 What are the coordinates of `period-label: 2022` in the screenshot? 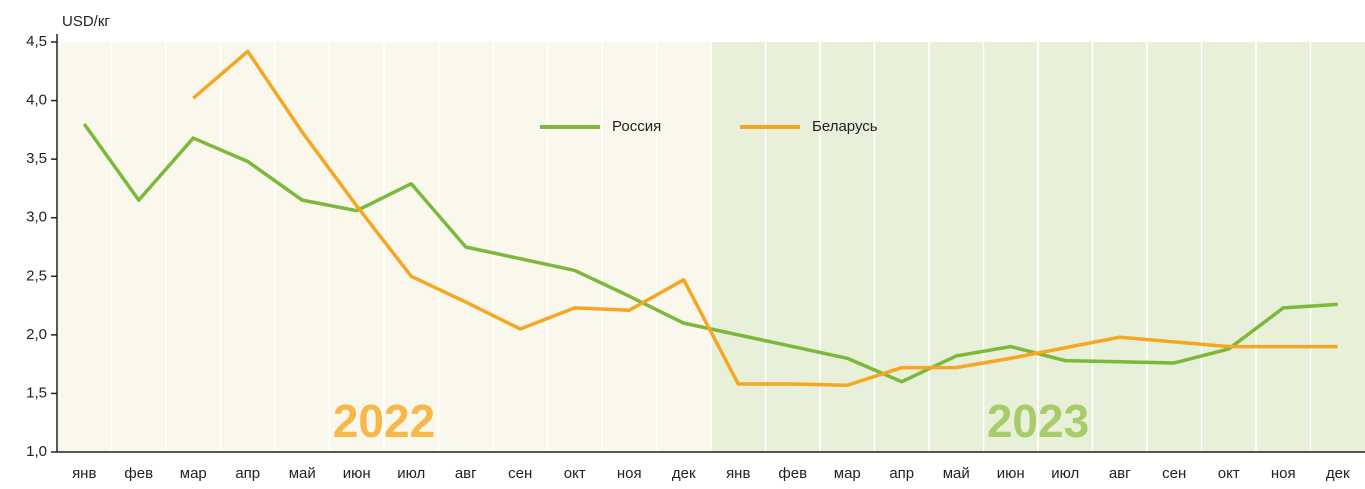 It's located at (384, 421).